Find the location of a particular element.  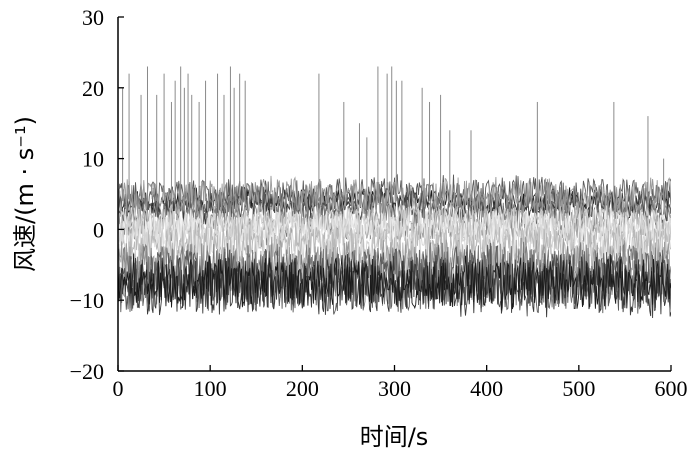

y-tick-label: −10 is located at coordinates (87, 300).